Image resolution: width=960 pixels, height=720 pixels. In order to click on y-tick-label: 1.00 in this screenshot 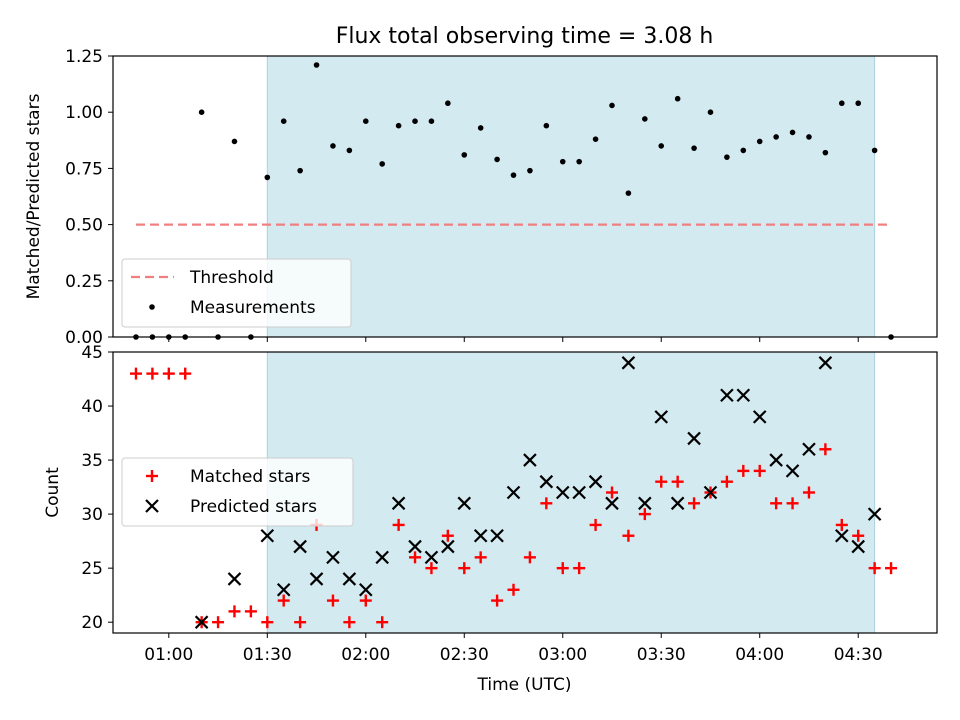, I will do `click(84, 113)`.